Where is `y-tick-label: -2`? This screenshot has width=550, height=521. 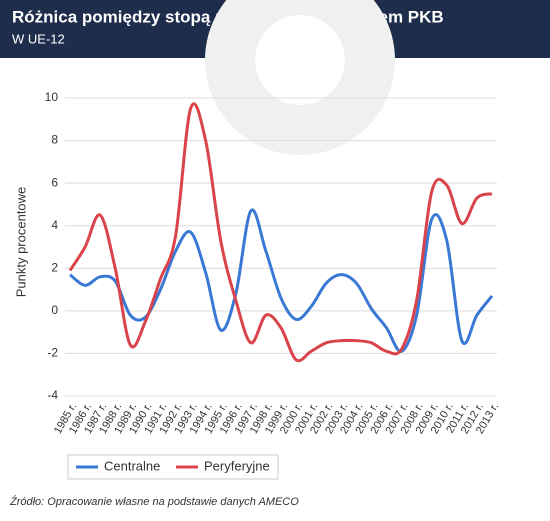
y-tick-label: -2 is located at coordinates (52, 353).